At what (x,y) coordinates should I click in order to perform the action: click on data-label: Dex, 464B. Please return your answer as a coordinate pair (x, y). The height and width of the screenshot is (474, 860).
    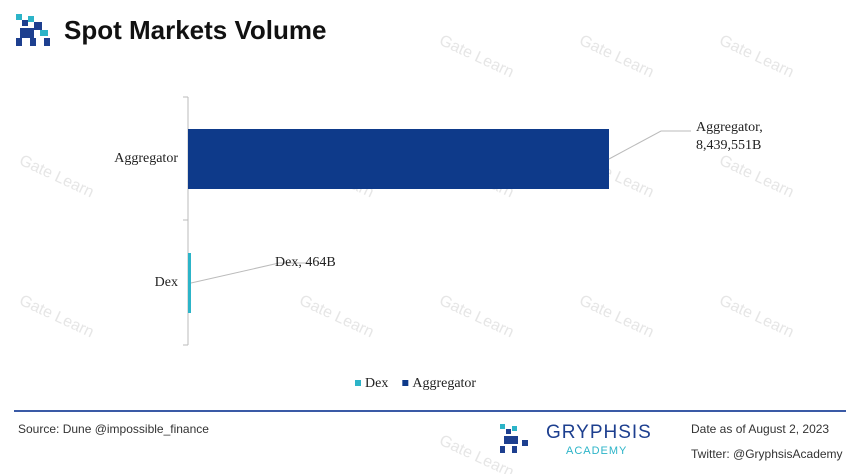
    Looking at the image, I should click on (305, 262).